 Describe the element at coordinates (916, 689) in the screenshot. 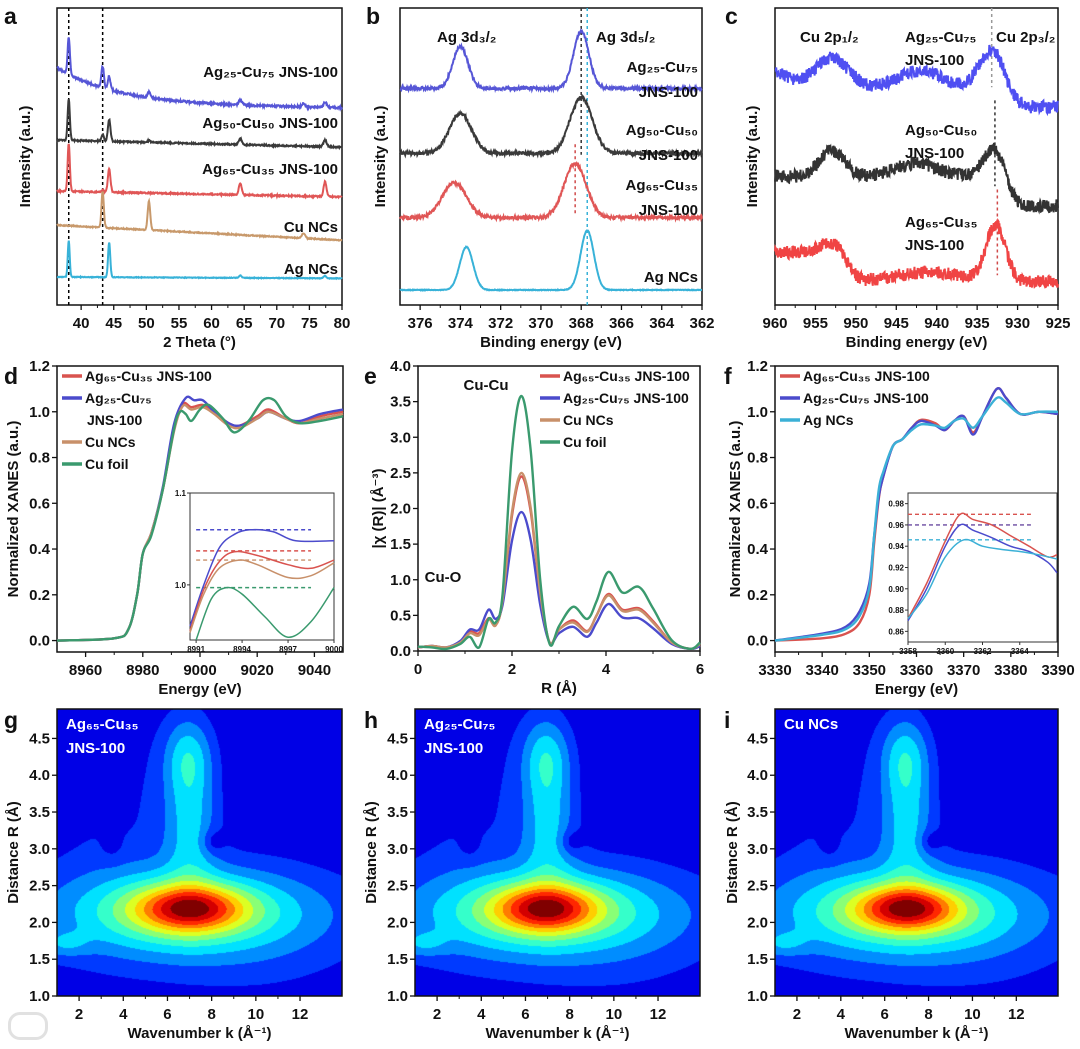

I see `x-axis-label: Energy (eV)` at that location.